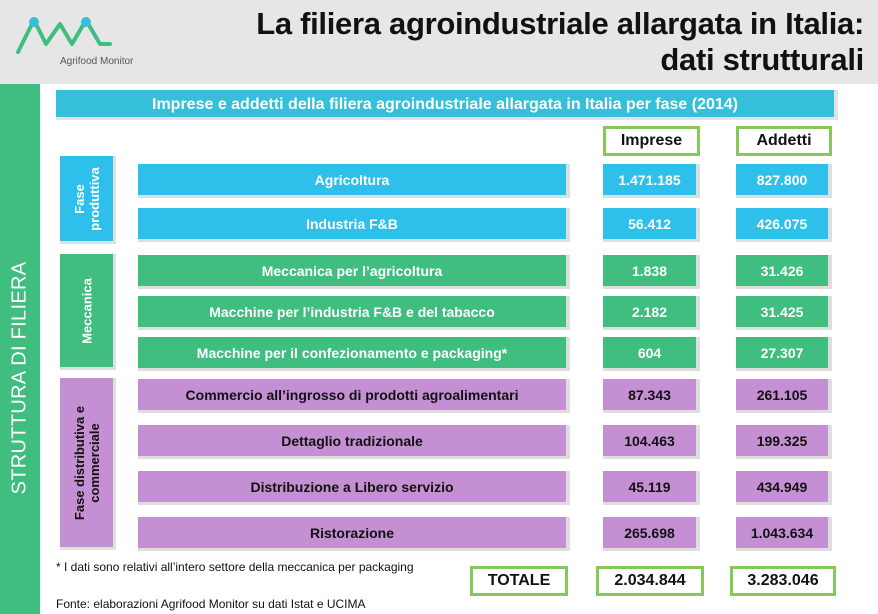 The width and height of the screenshot is (878, 614). What do you see at coordinates (354, 488) in the screenshot?
I see `row-label-distribuzione-libero-servizio: Distribuzione a Libero servizio` at bounding box center [354, 488].